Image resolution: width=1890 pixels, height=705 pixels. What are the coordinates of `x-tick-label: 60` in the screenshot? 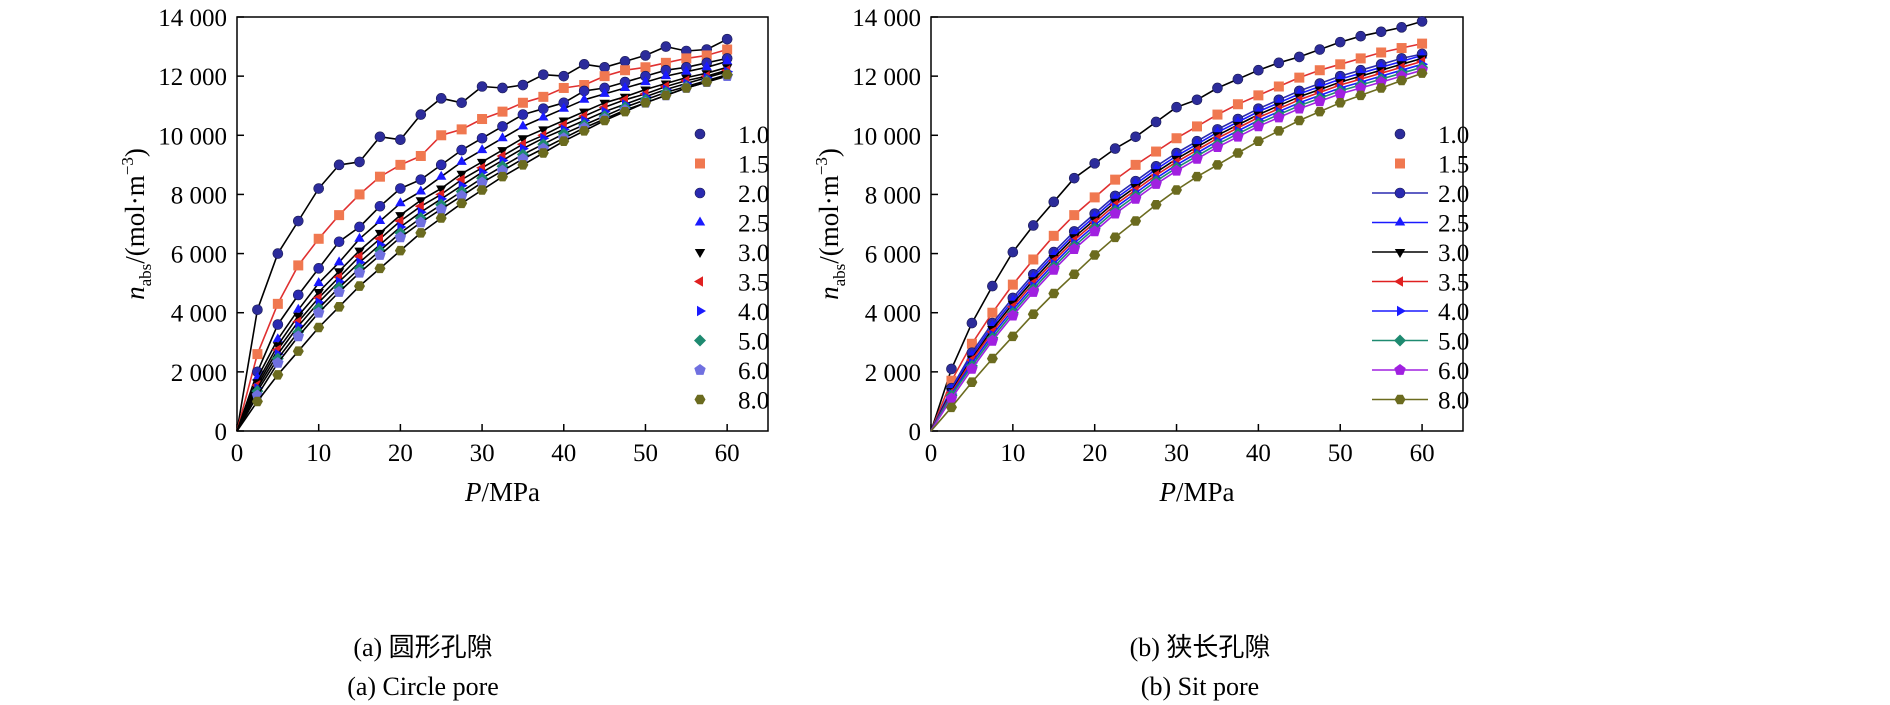 It's located at (1422, 453).